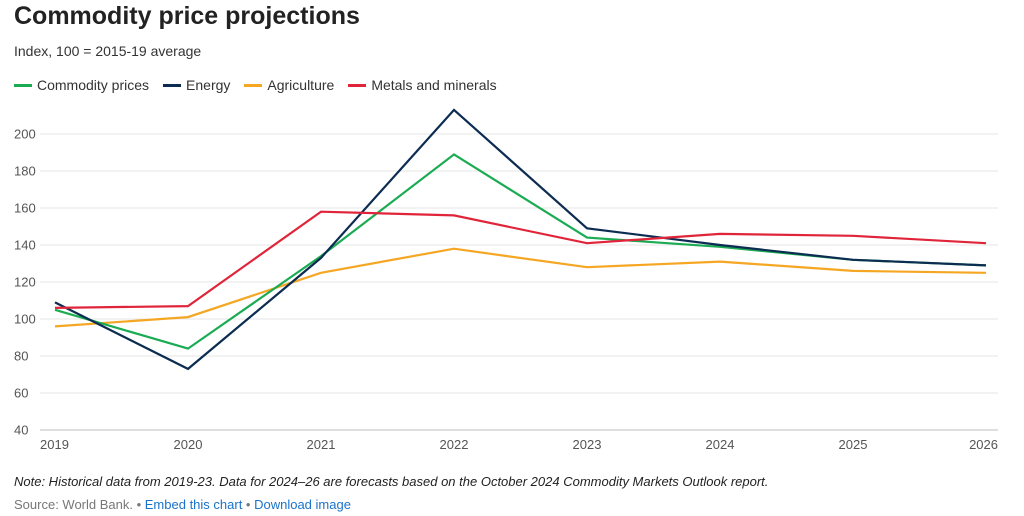  I want to click on y-tick-label: 80, so click(21, 356).